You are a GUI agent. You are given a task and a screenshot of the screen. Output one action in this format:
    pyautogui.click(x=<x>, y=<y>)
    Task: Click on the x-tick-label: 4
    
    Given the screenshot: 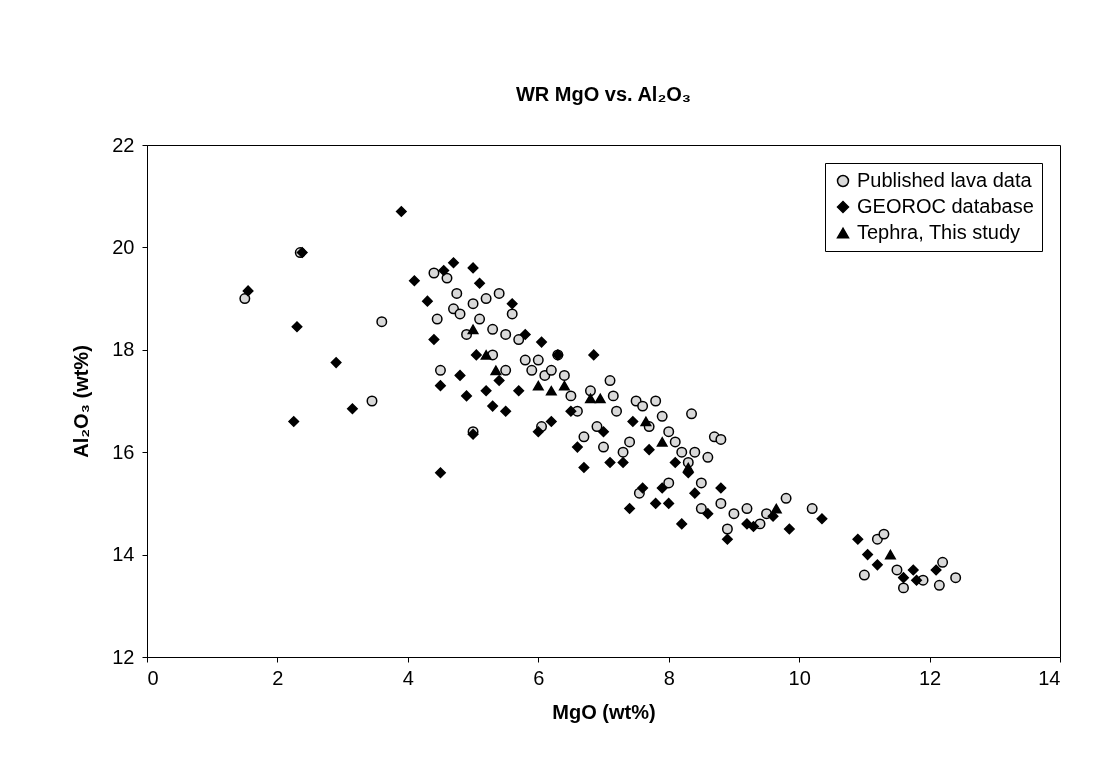 What is the action you would take?
    pyautogui.click(x=408, y=677)
    